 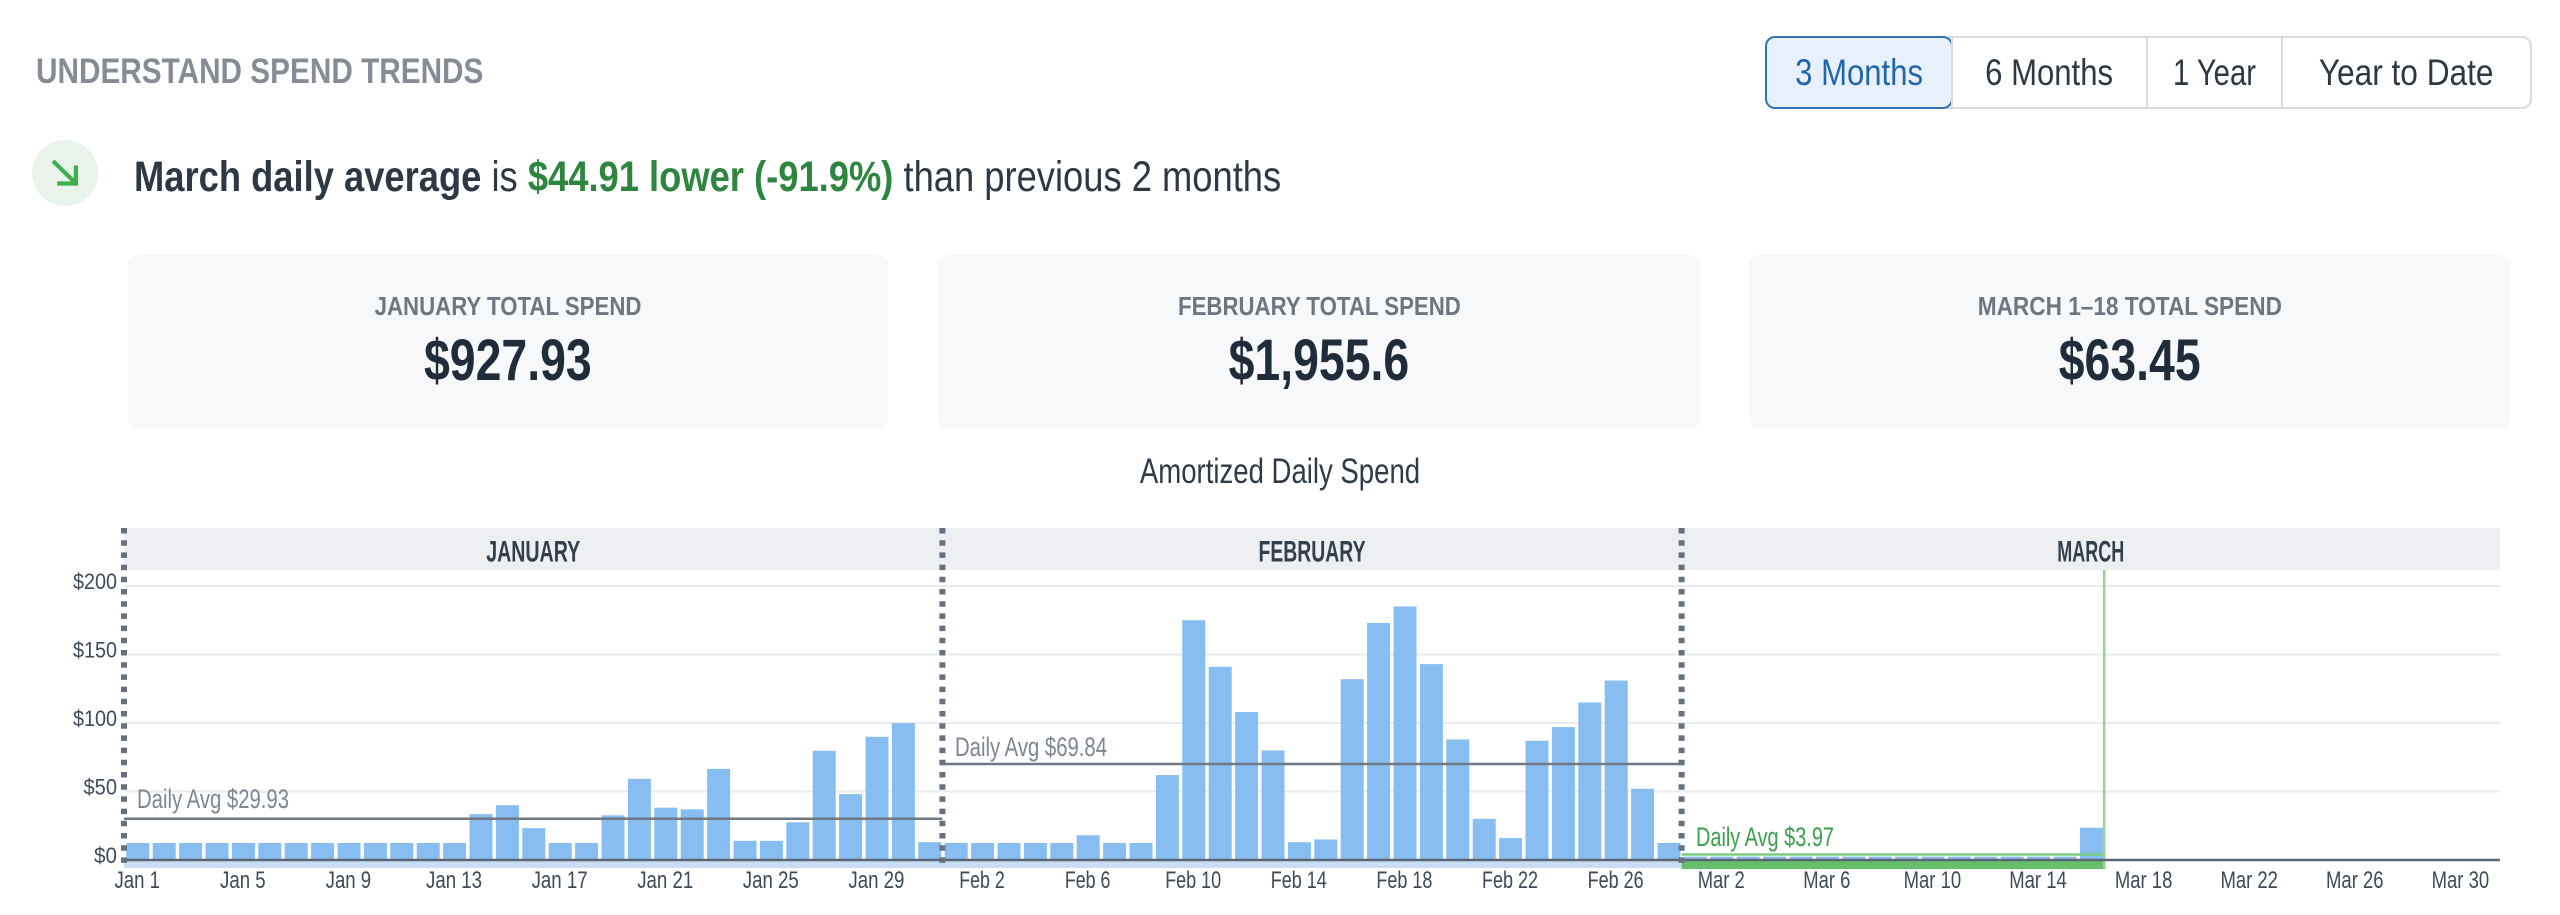 I want to click on svg-text: Feb 18, so click(x=1404, y=880).